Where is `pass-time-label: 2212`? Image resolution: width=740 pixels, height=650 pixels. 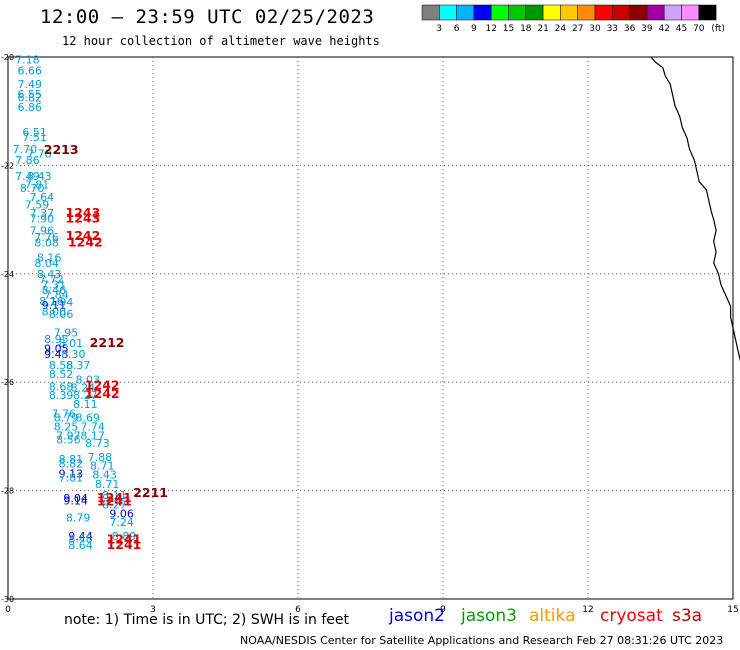 pass-time-label: 2212 is located at coordinates (107, 342).